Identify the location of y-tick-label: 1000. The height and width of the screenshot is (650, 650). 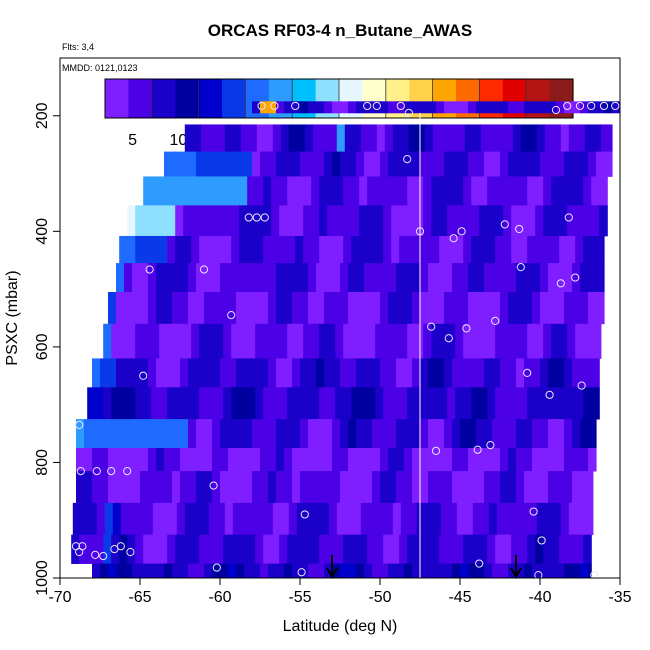
(42, 578).